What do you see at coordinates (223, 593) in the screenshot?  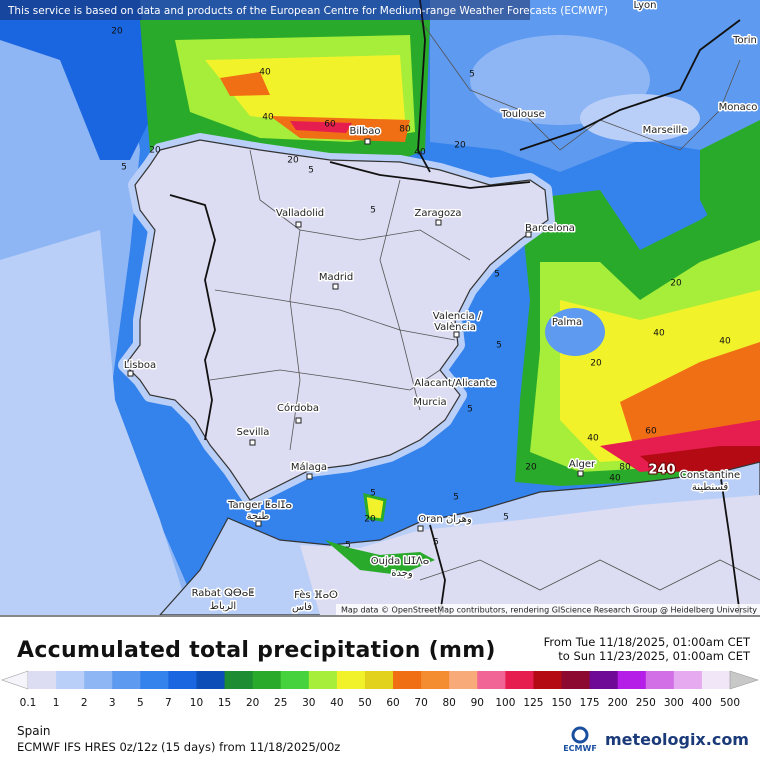 I see `city-label: Rabat ⵕⴱⴰⵟ` at bounding box center [223, 593].